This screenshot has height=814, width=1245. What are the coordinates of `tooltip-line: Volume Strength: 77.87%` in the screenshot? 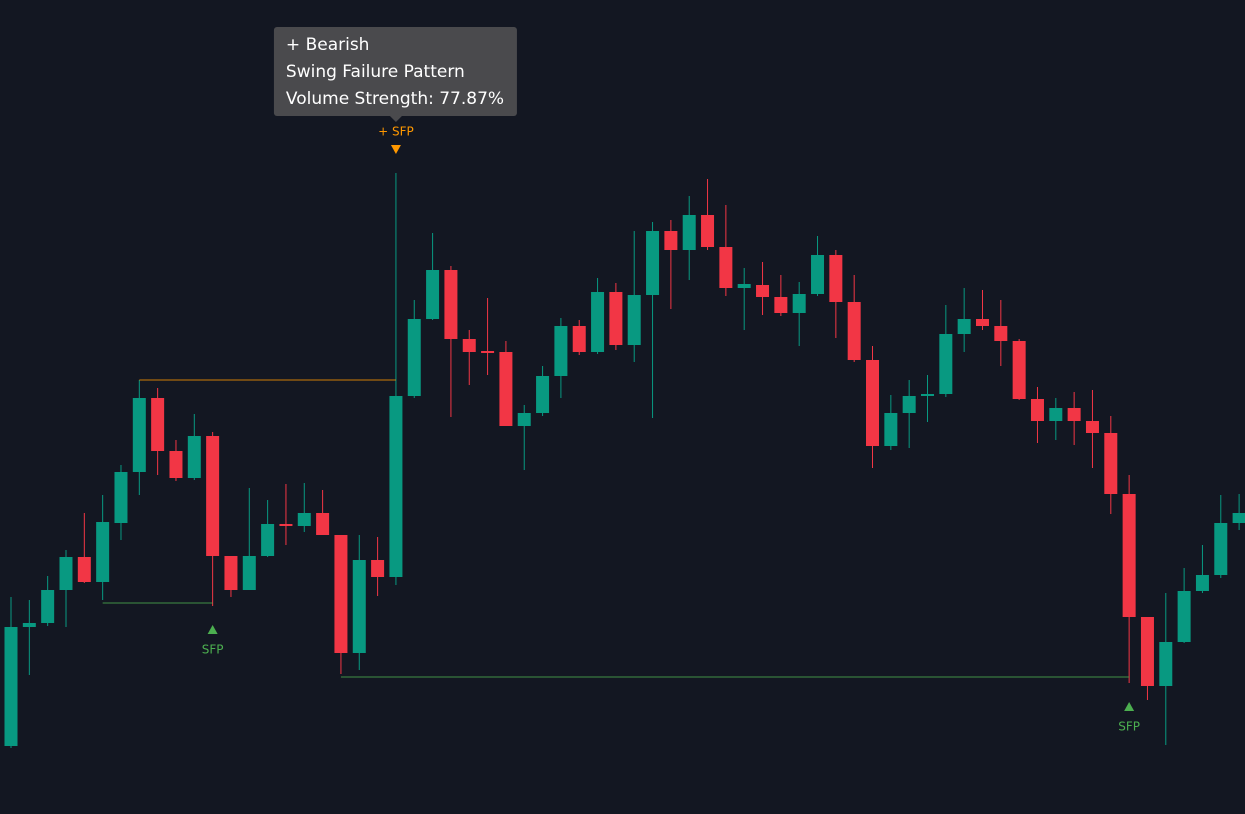 It's located at (395, 99).